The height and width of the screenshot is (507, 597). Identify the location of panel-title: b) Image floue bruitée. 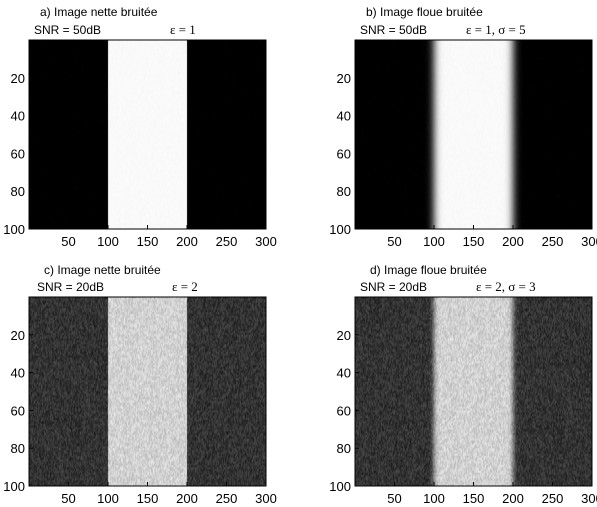
(424, 12).